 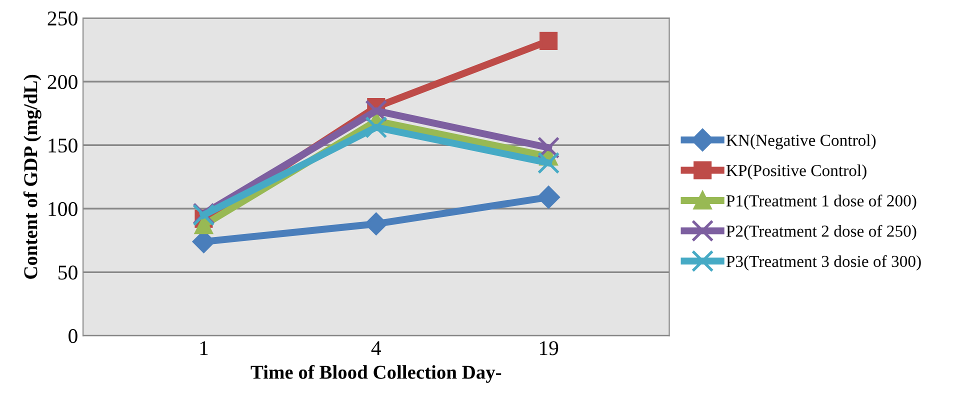 What do you see at coordinates (63, 209) in the screenshot?
I see `y-tick-label: 100` at bounding box center [63, 209].